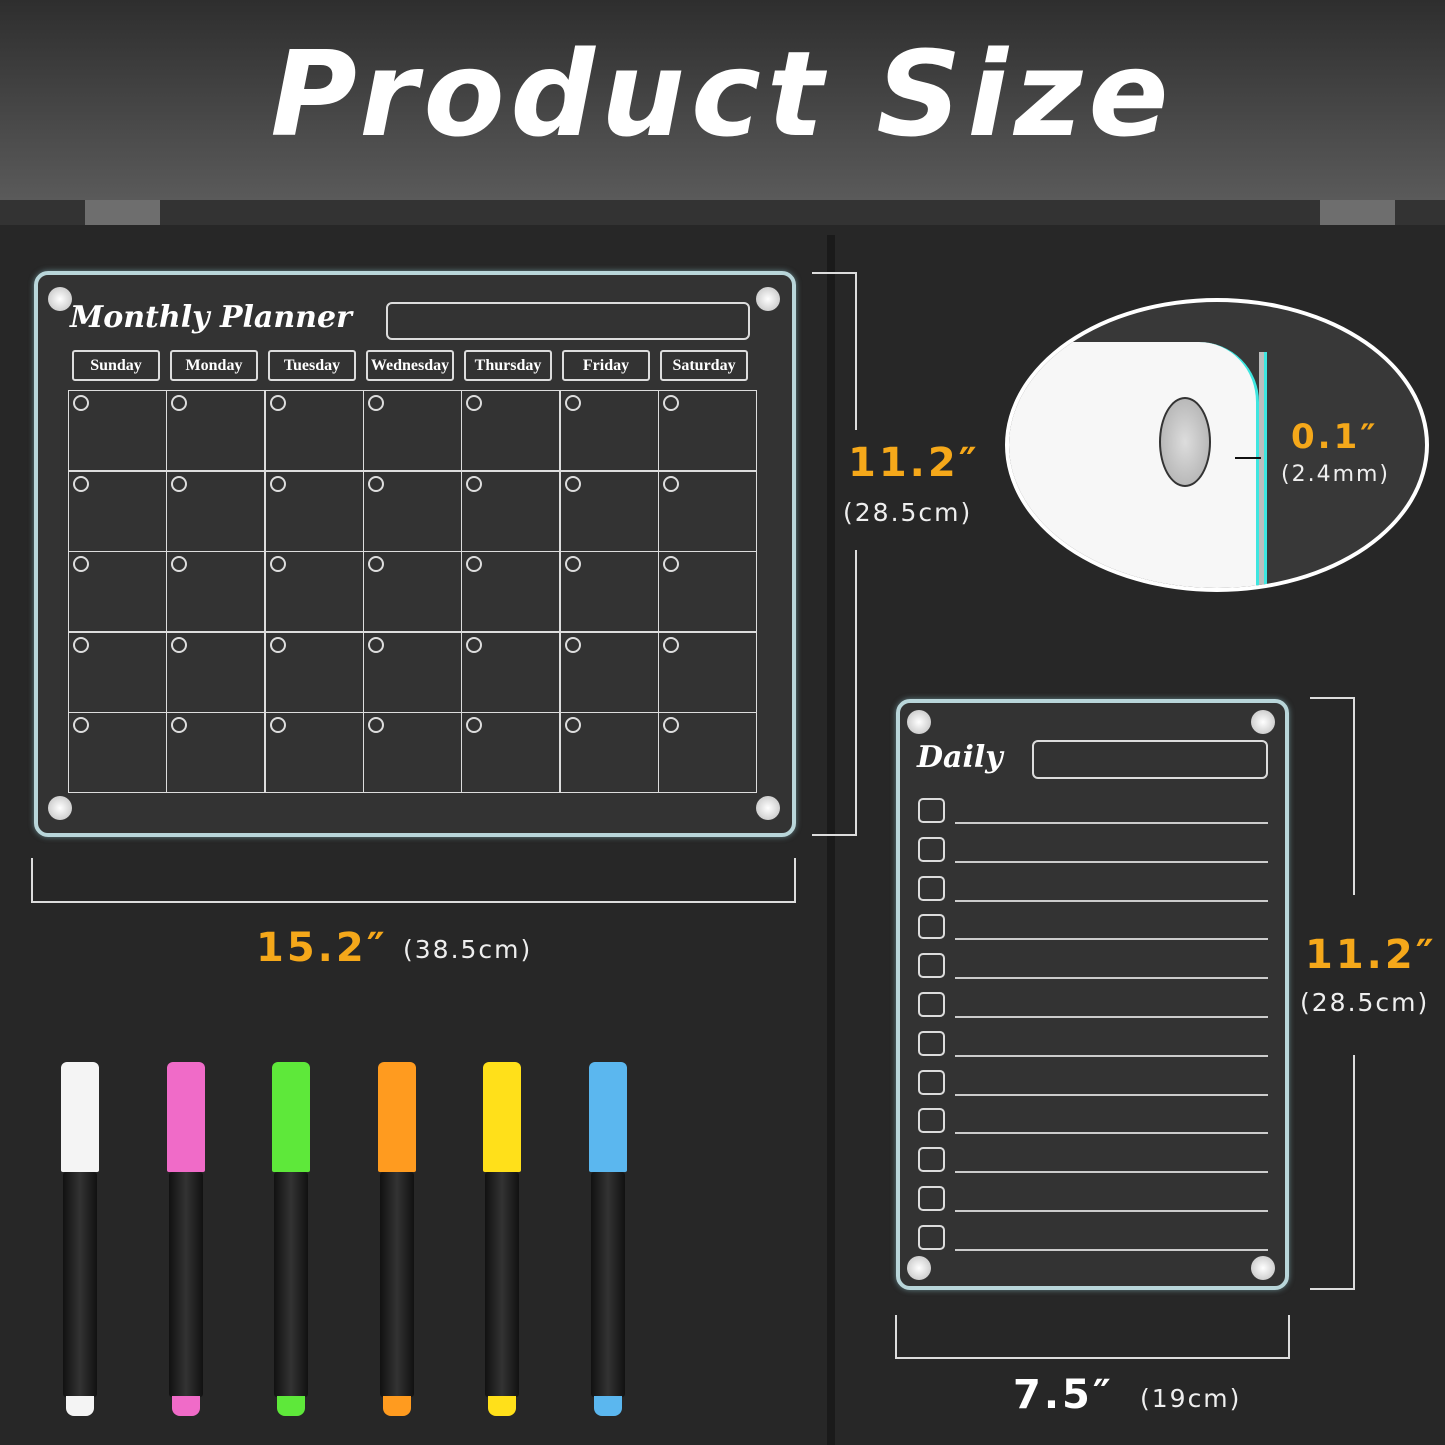 The width and height of the screenshot is (1445, 1445). I want to click on thickness-marker, so click(1248, 458).